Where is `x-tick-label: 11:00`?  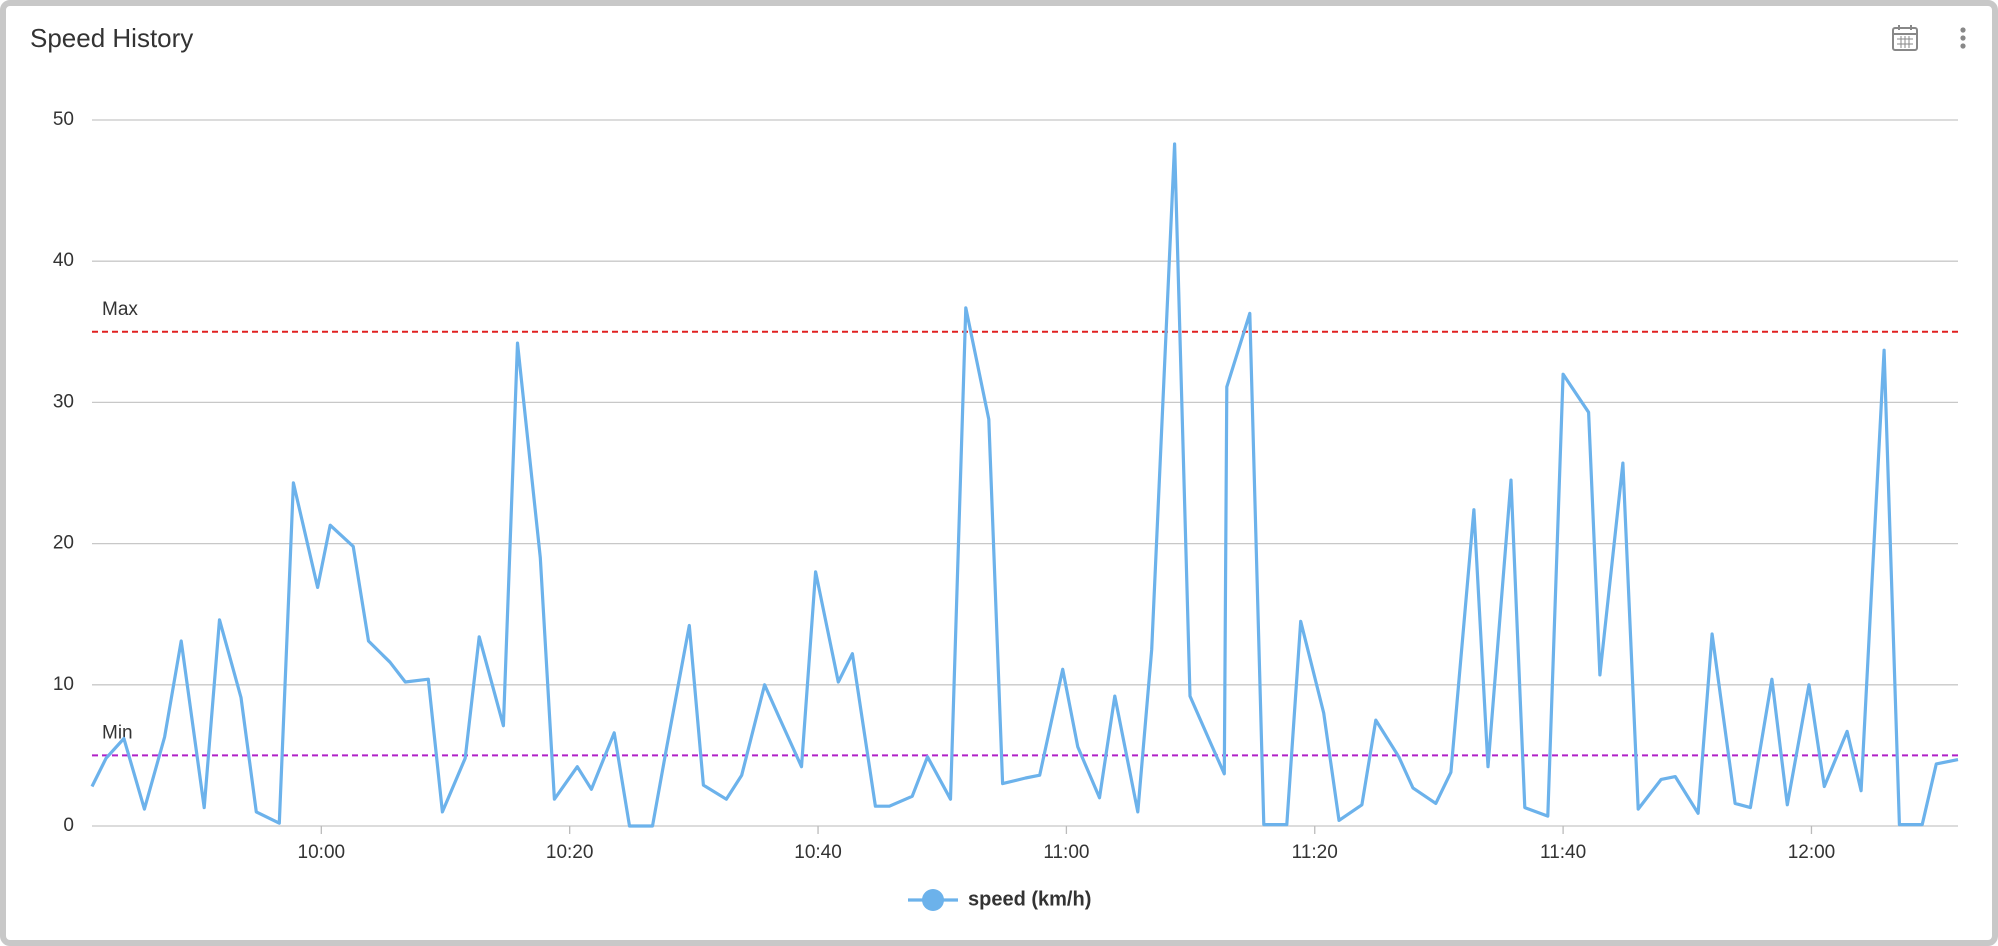 x-tick-label: 11:00 is located at coordinates (1066, 852).